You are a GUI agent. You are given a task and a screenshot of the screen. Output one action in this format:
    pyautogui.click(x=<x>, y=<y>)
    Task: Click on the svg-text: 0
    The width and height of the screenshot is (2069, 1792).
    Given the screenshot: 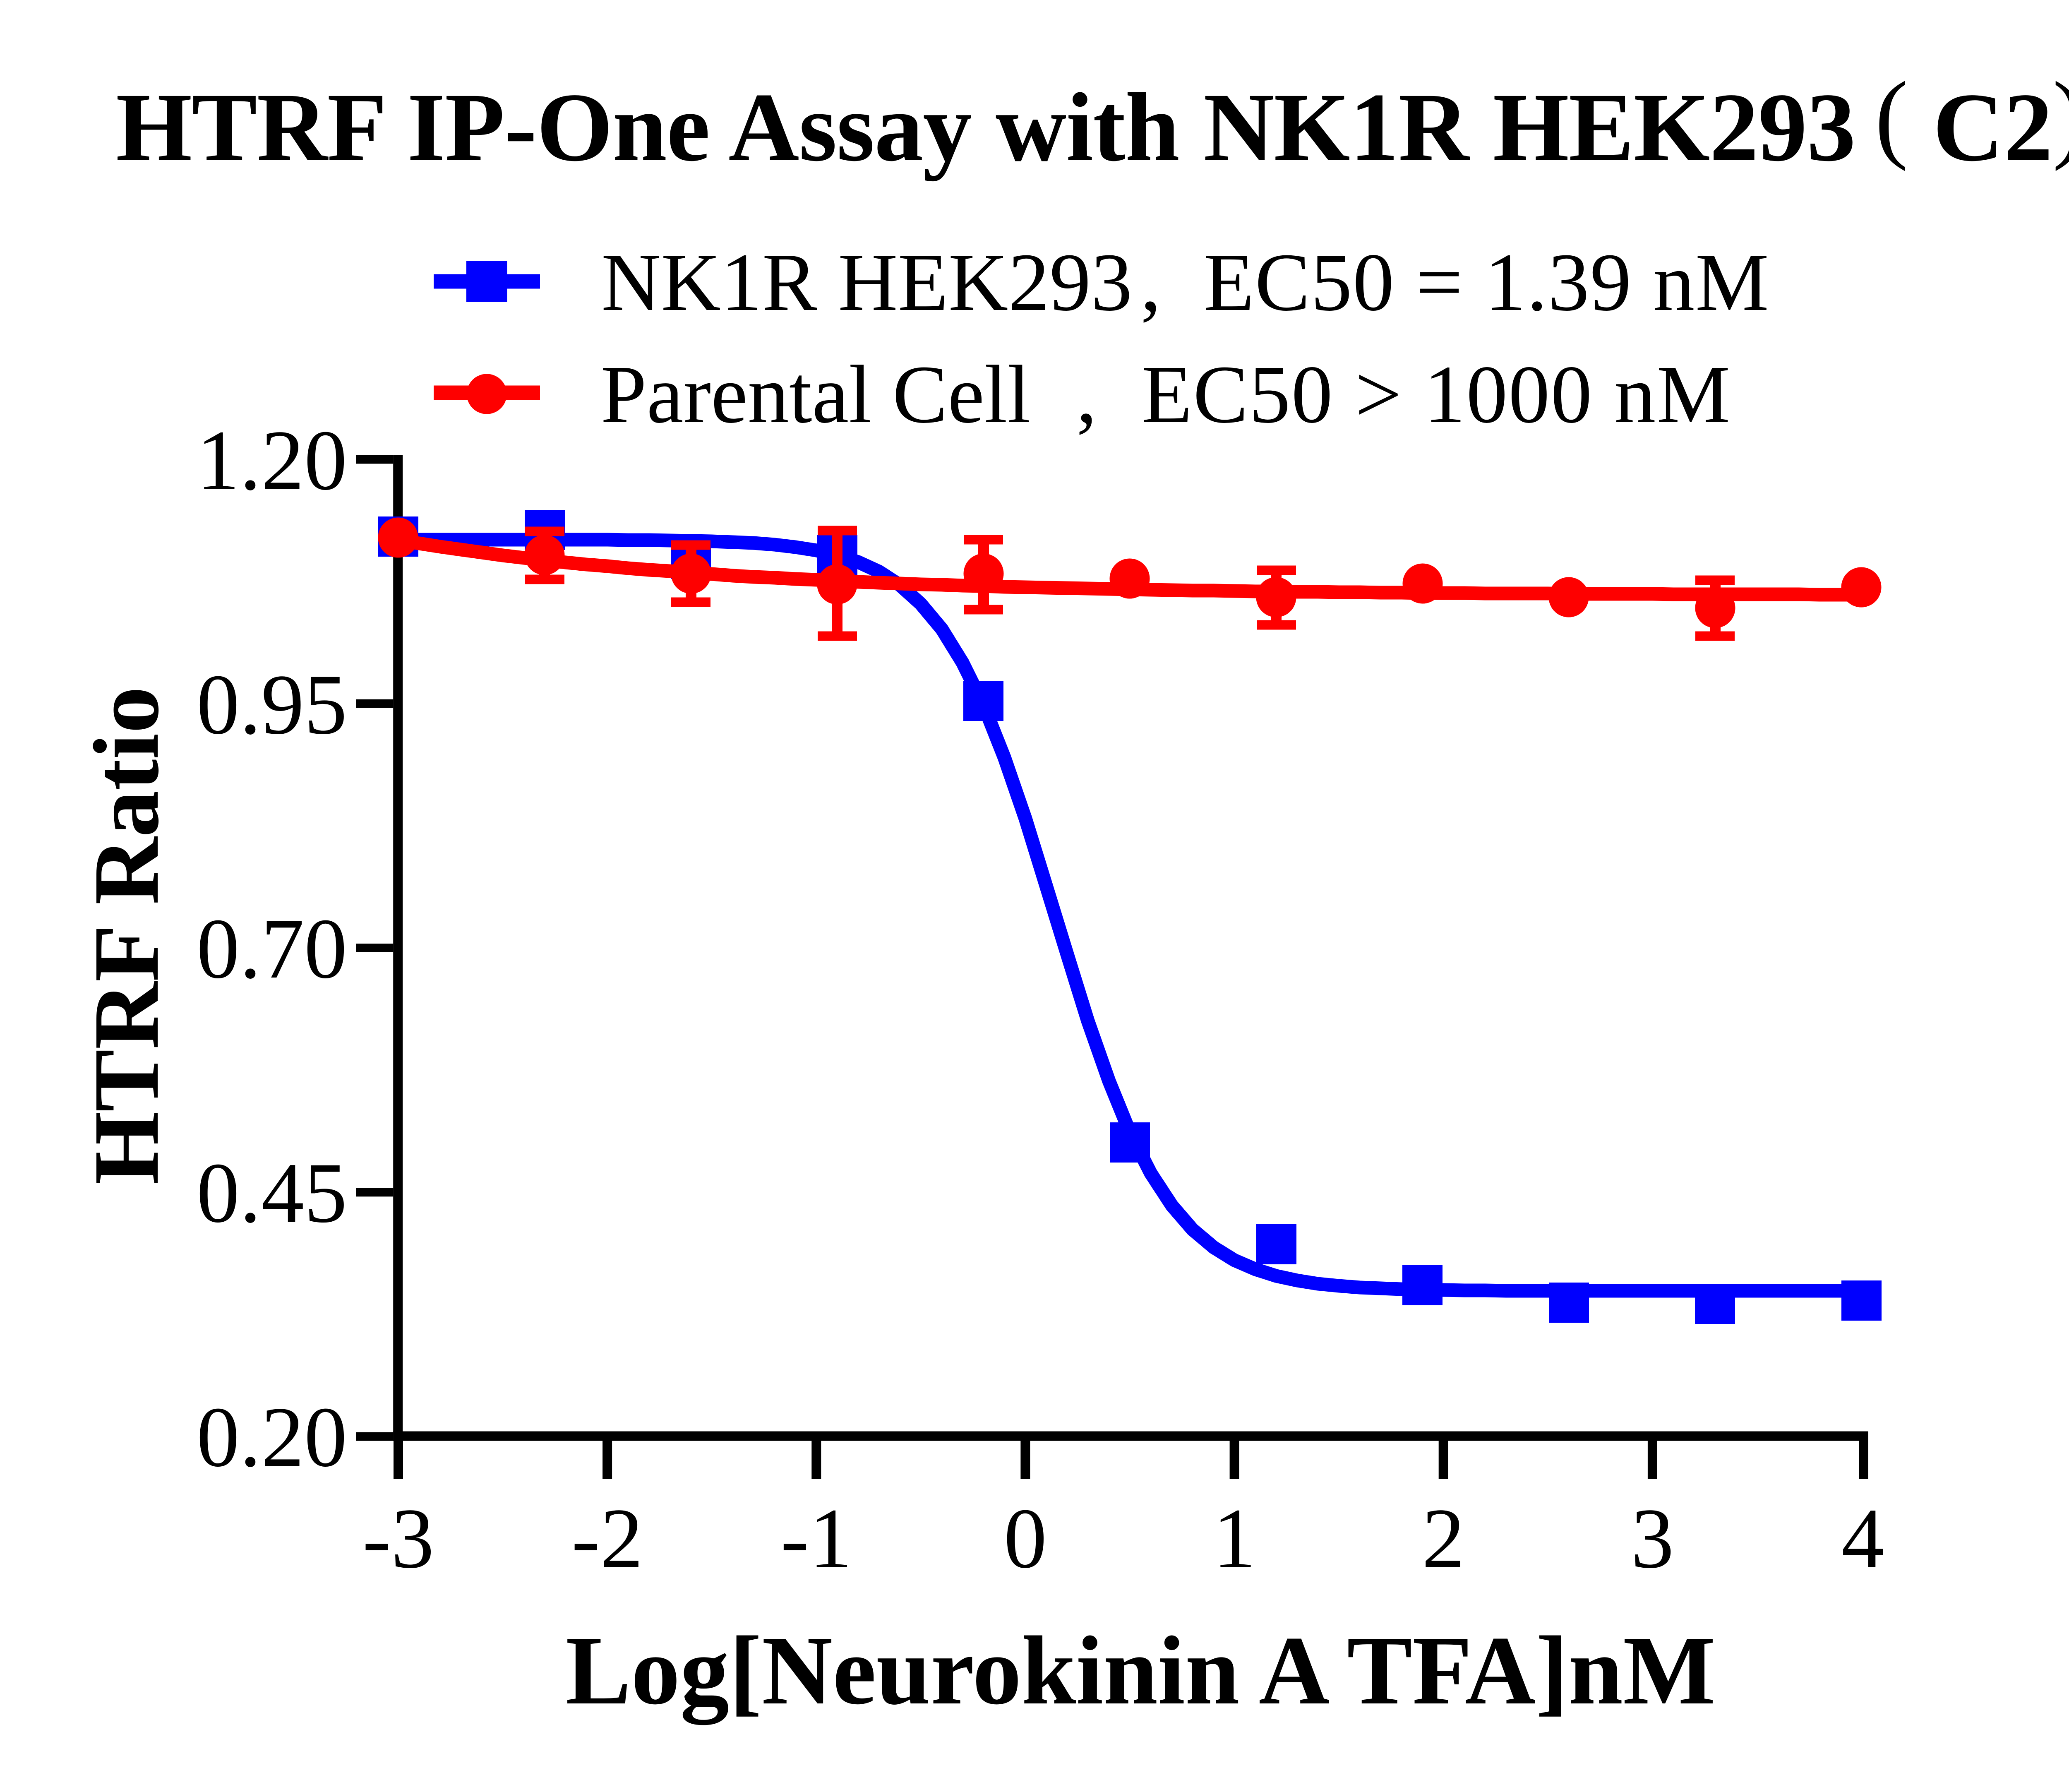 What is the action you would take?
    pyautogui.click(x=1025, y=1538)
    